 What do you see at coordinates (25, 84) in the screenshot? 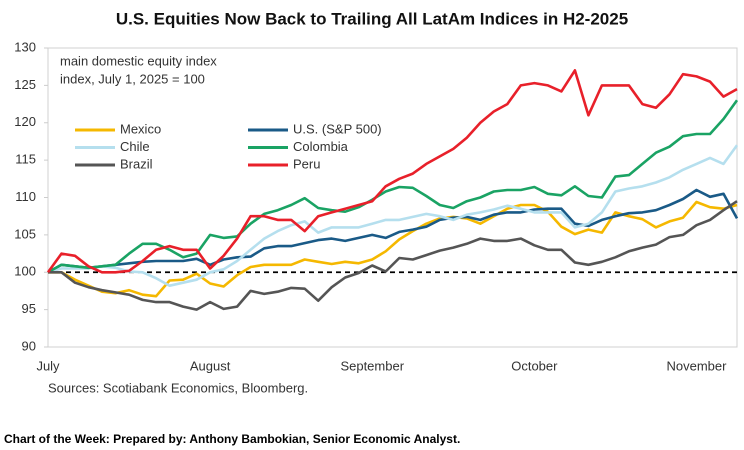
I see `y-tick-label: 125` at bounding box center [25, 84].